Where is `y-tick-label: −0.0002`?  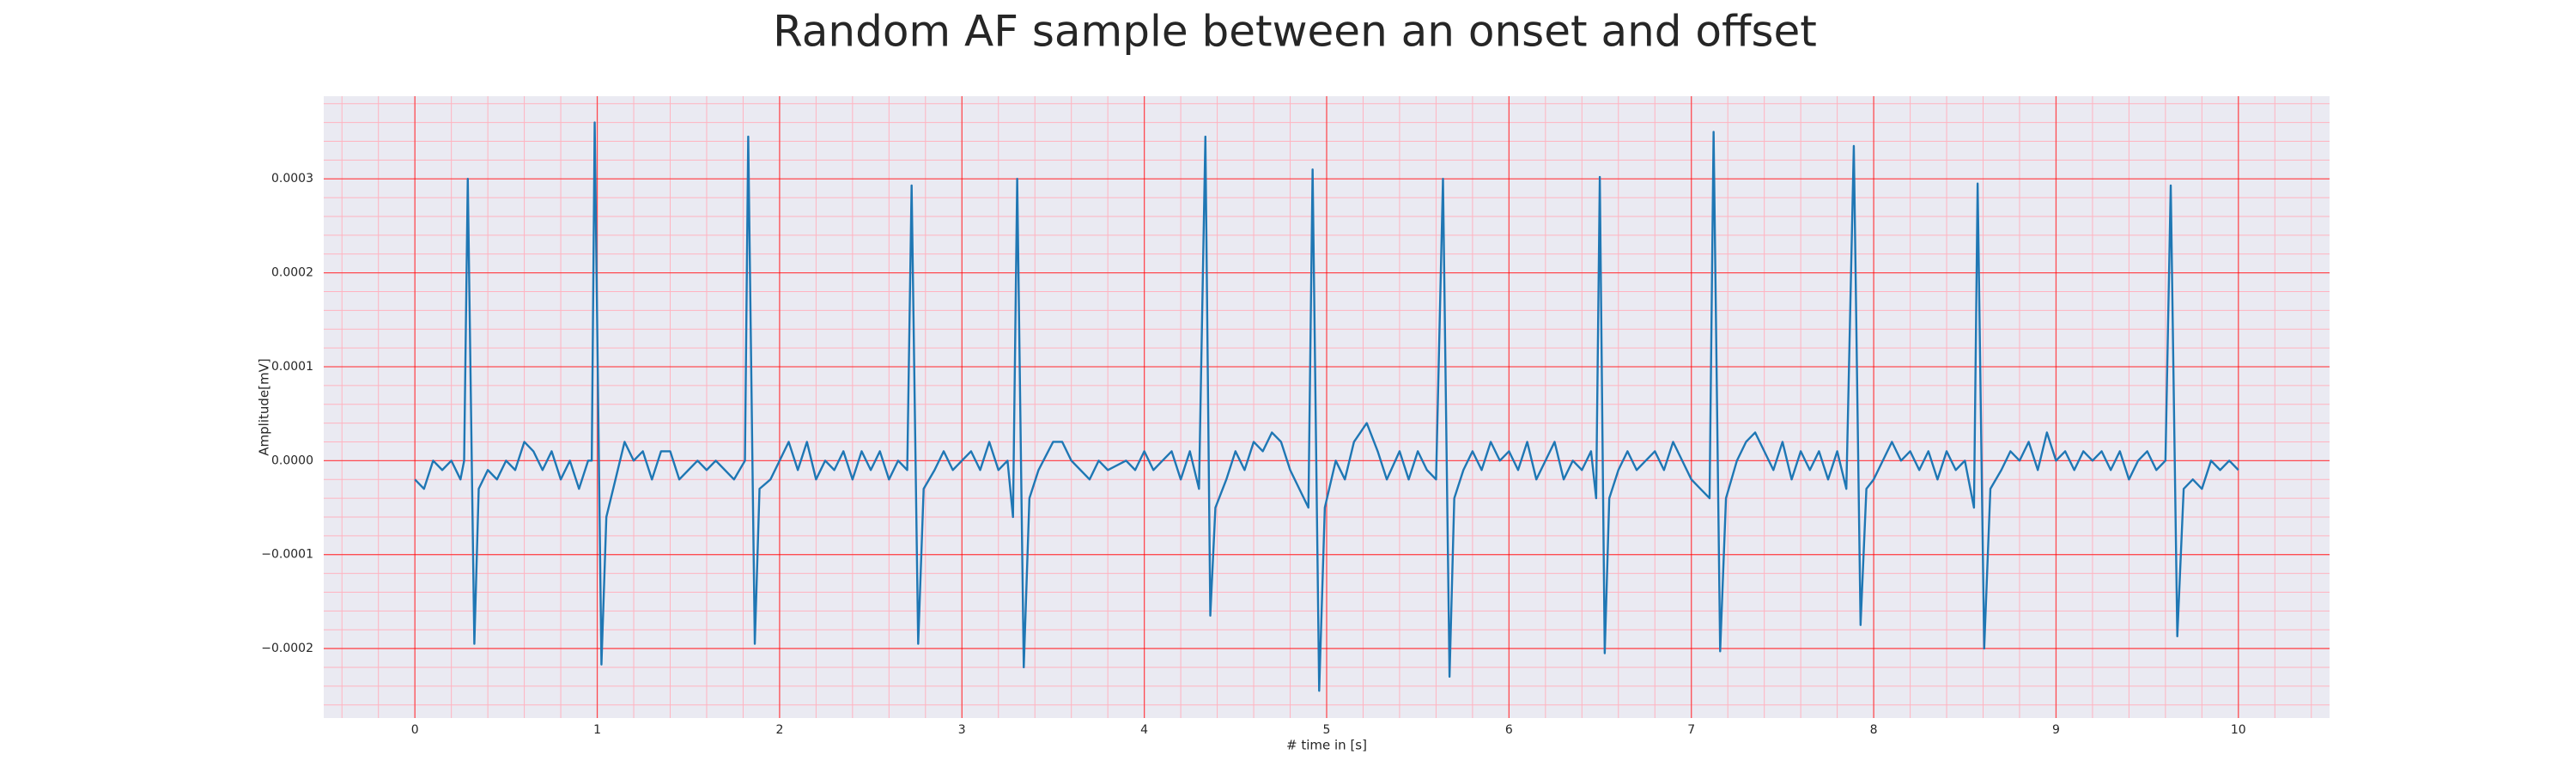 y-tick-label: −0.0002 is located at coordinates (287, 648).